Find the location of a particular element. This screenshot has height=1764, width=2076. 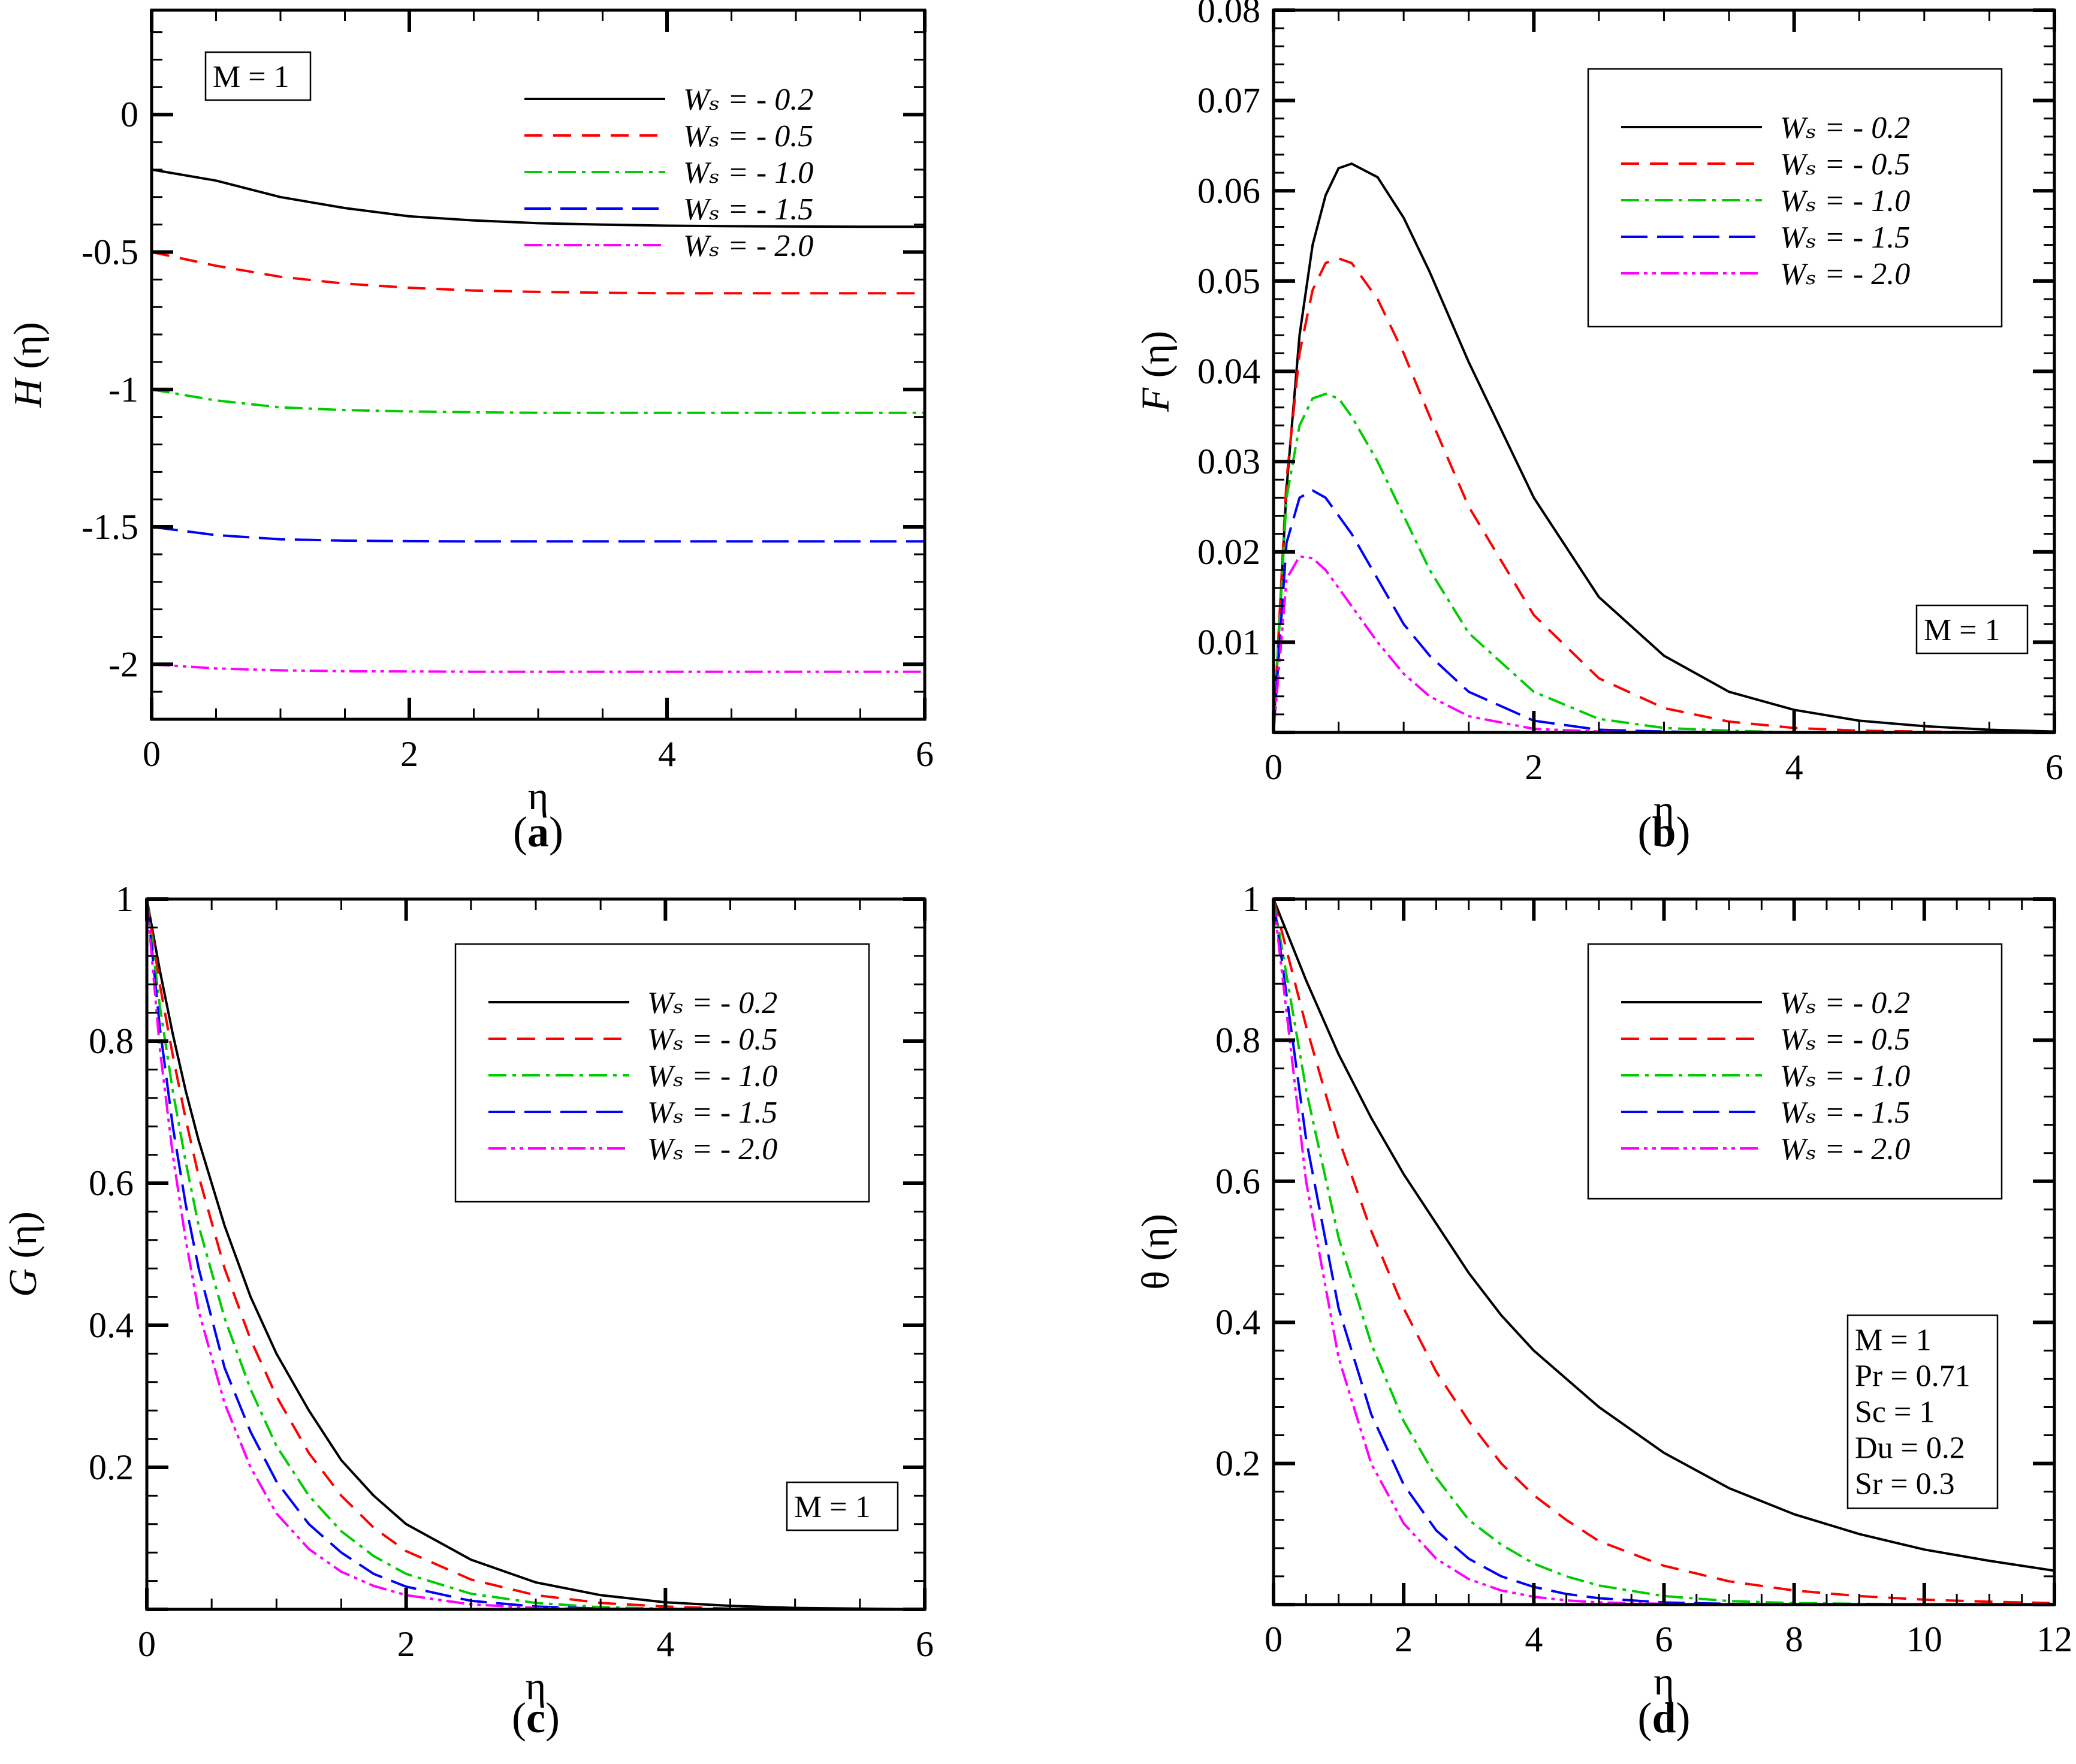

y-tick-label: 0.07 is located at coordinates (1229, 100).